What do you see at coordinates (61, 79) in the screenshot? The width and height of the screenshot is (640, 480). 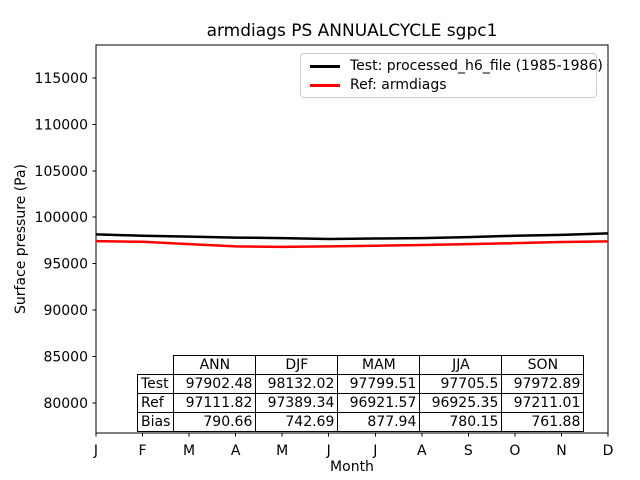 I see `y-tick-label: 115000` at bounding box center [61, 79].